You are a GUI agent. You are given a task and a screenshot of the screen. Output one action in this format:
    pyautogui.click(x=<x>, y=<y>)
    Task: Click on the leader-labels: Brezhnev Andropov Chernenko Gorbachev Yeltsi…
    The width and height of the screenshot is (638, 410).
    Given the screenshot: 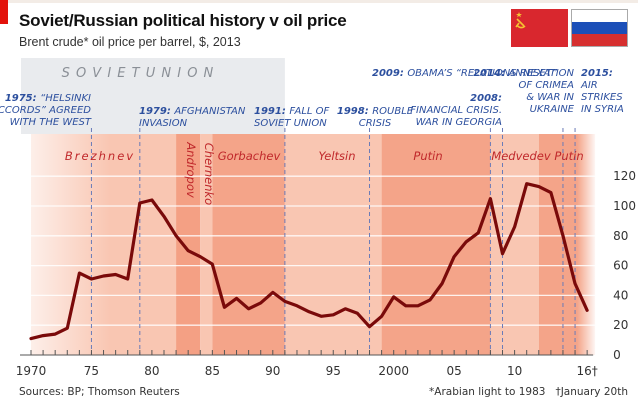 What is the action you would take?
    pyautogui.click(x=324, y=173)
    